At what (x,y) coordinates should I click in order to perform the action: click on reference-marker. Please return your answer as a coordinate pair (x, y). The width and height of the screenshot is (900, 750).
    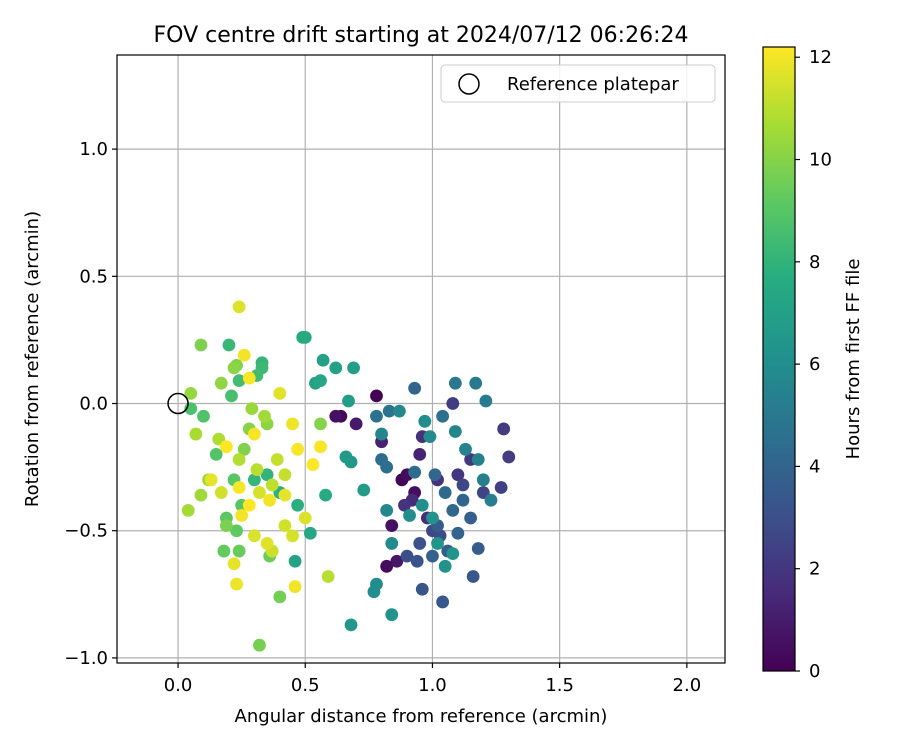
    Looking at the image, I should click on (178, 403).